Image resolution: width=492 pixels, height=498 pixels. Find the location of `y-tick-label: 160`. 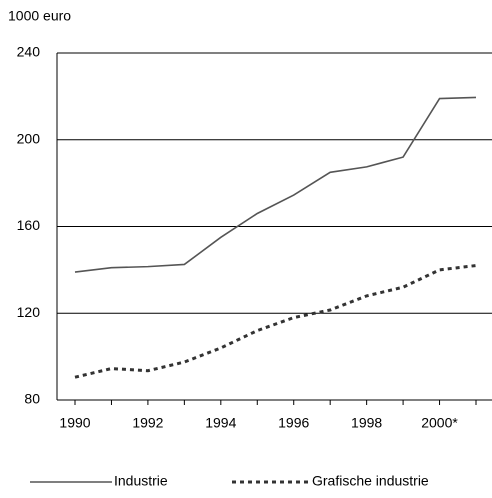

y-tick-label: 160 is located at coordinates (29, 225).